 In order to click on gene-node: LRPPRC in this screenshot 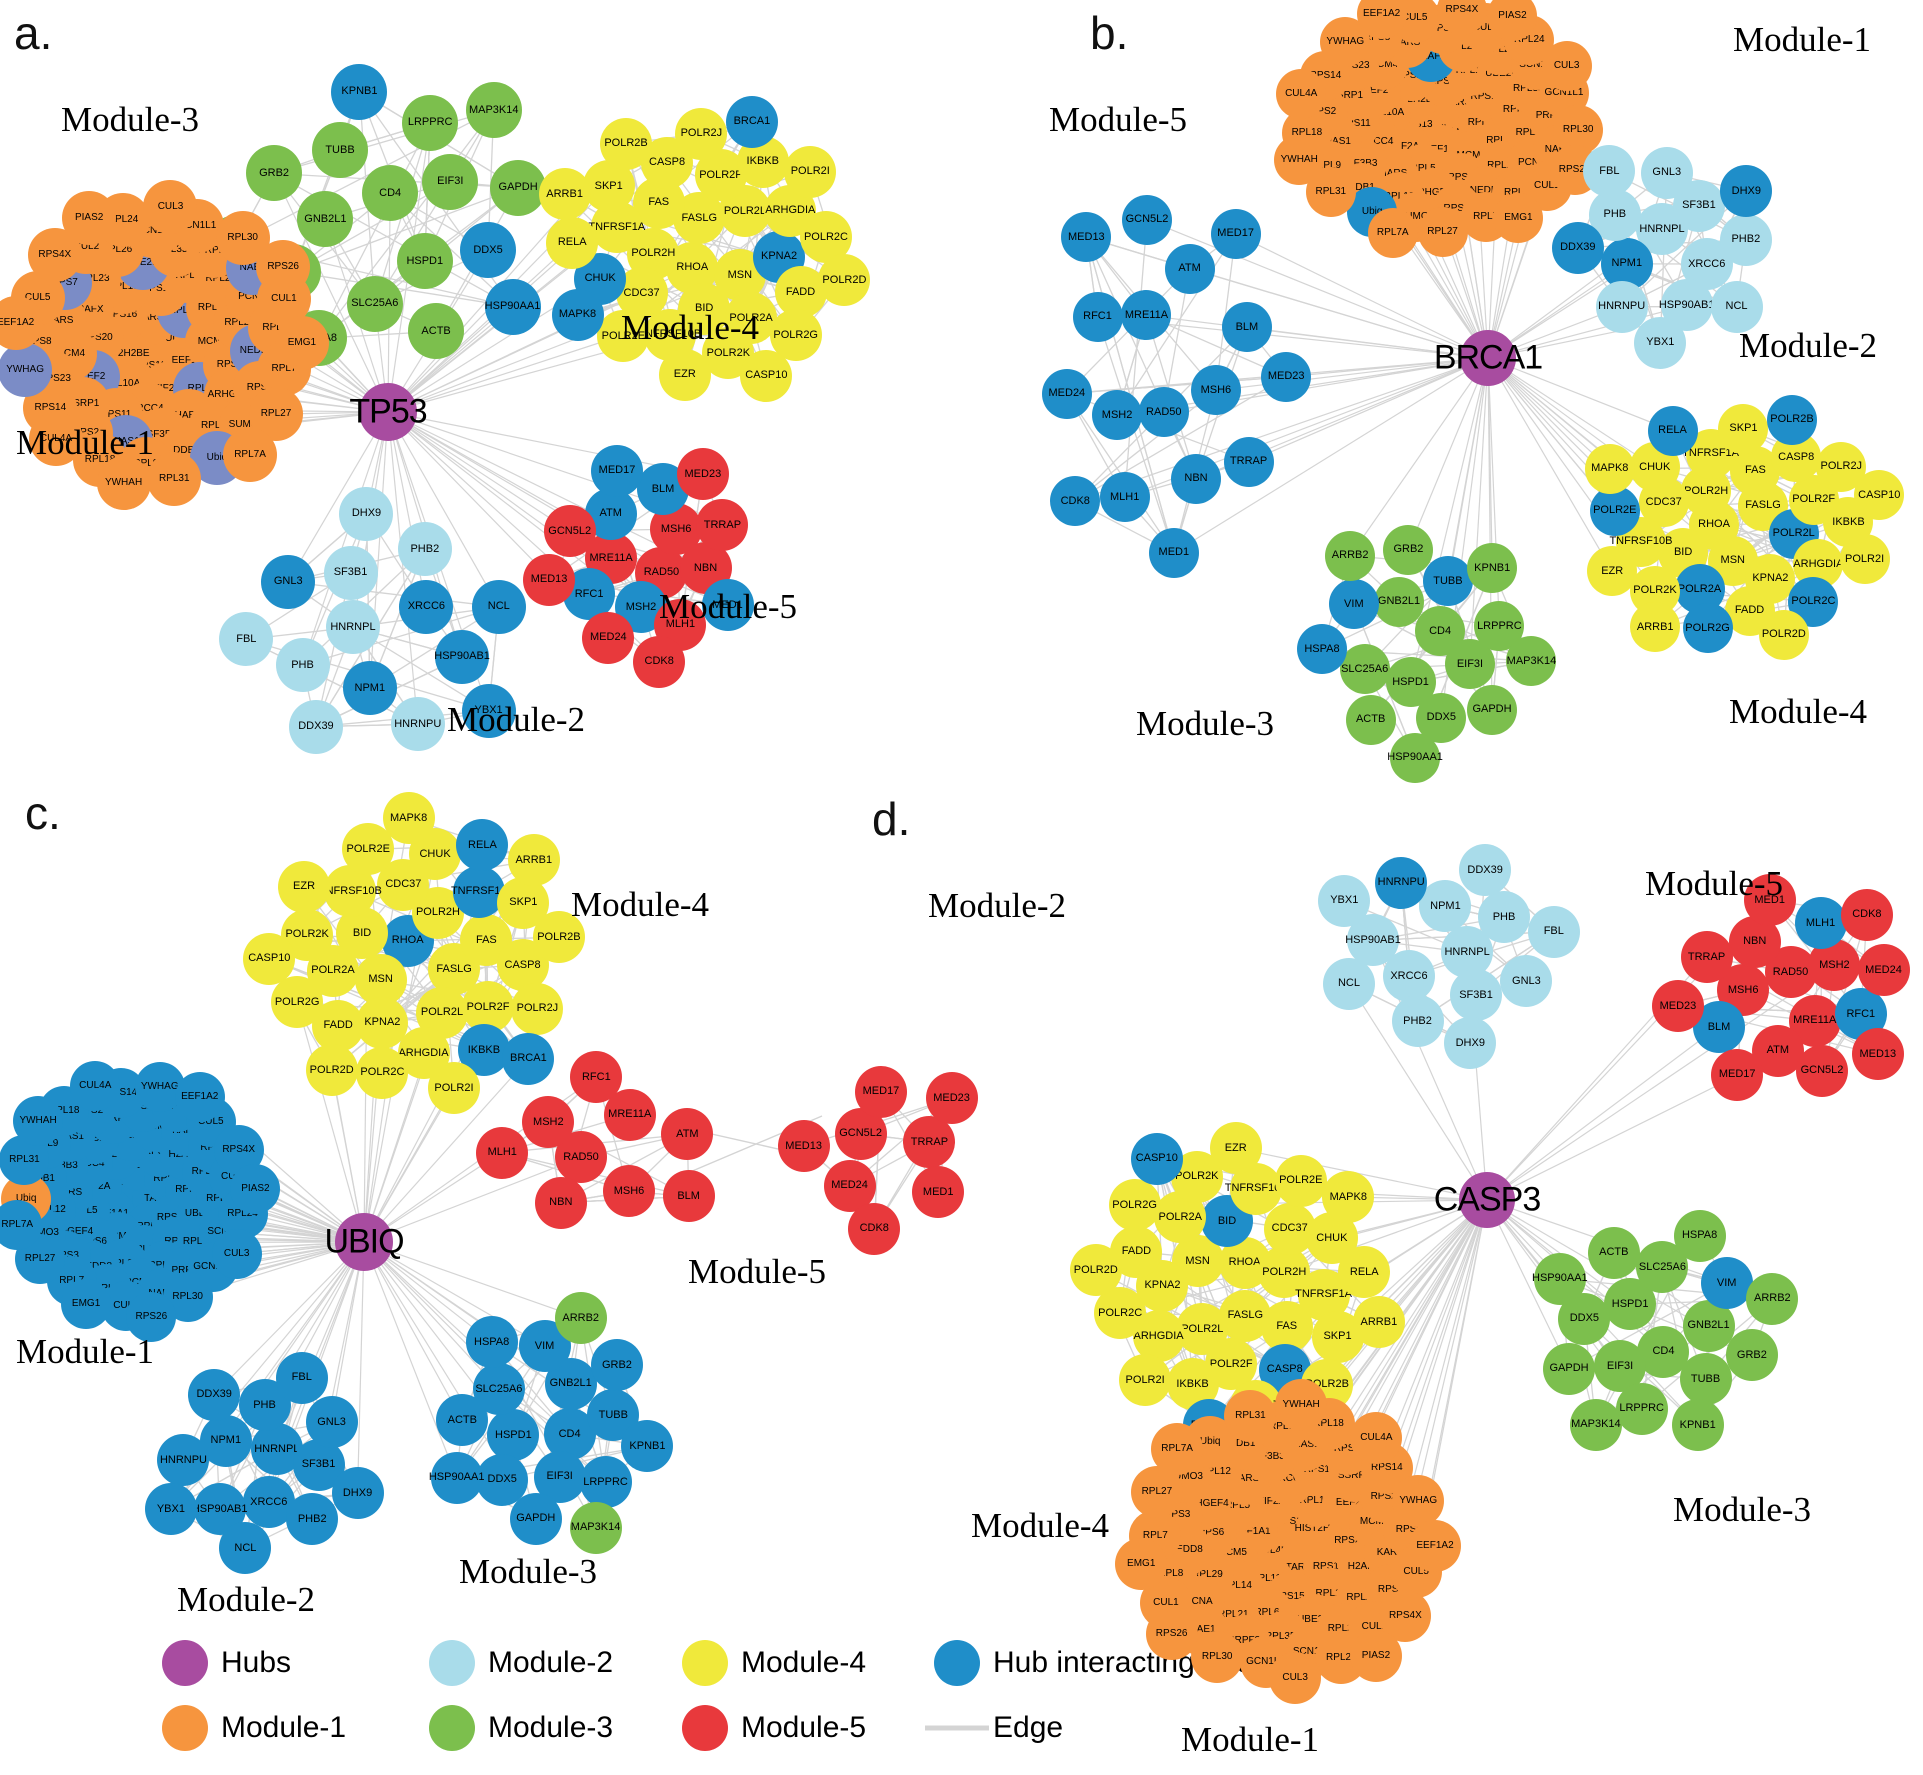, I will do `click(1641, 1408)`.